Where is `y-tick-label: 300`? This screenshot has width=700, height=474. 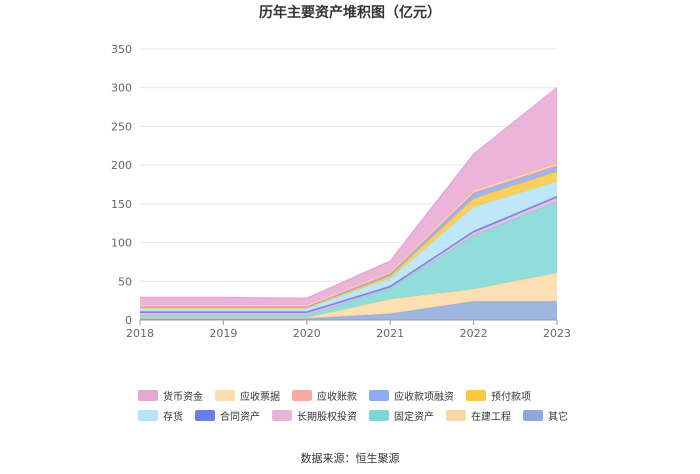
y-tick-label: 300 is located at coordinates (121, 88).